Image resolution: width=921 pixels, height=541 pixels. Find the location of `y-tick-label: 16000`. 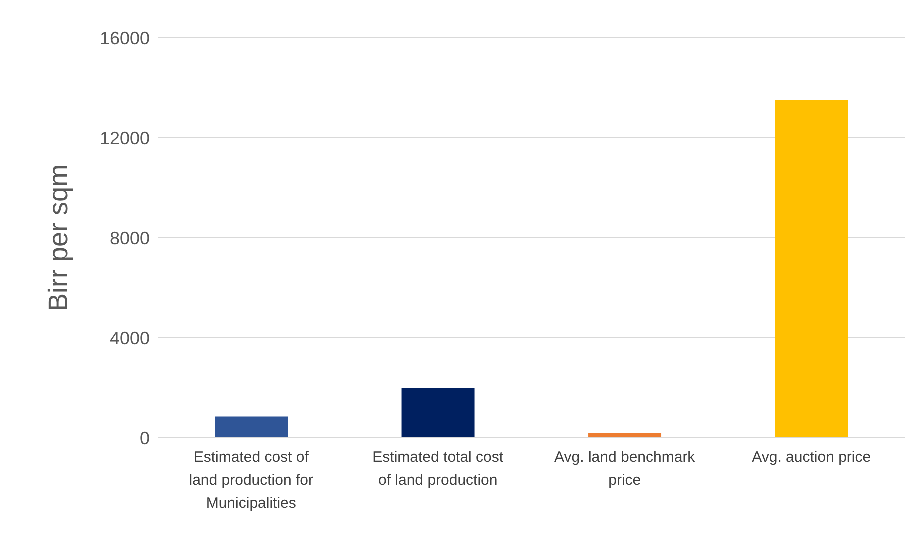

y-tick-label: 16000 is located at coordinates (125, 38).